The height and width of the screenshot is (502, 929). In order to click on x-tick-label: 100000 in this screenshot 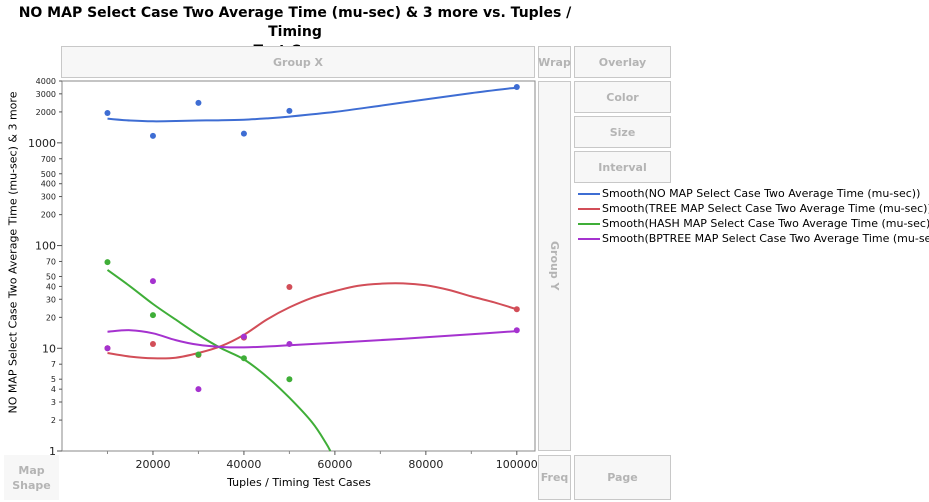, I will do `click(517, 464)`.